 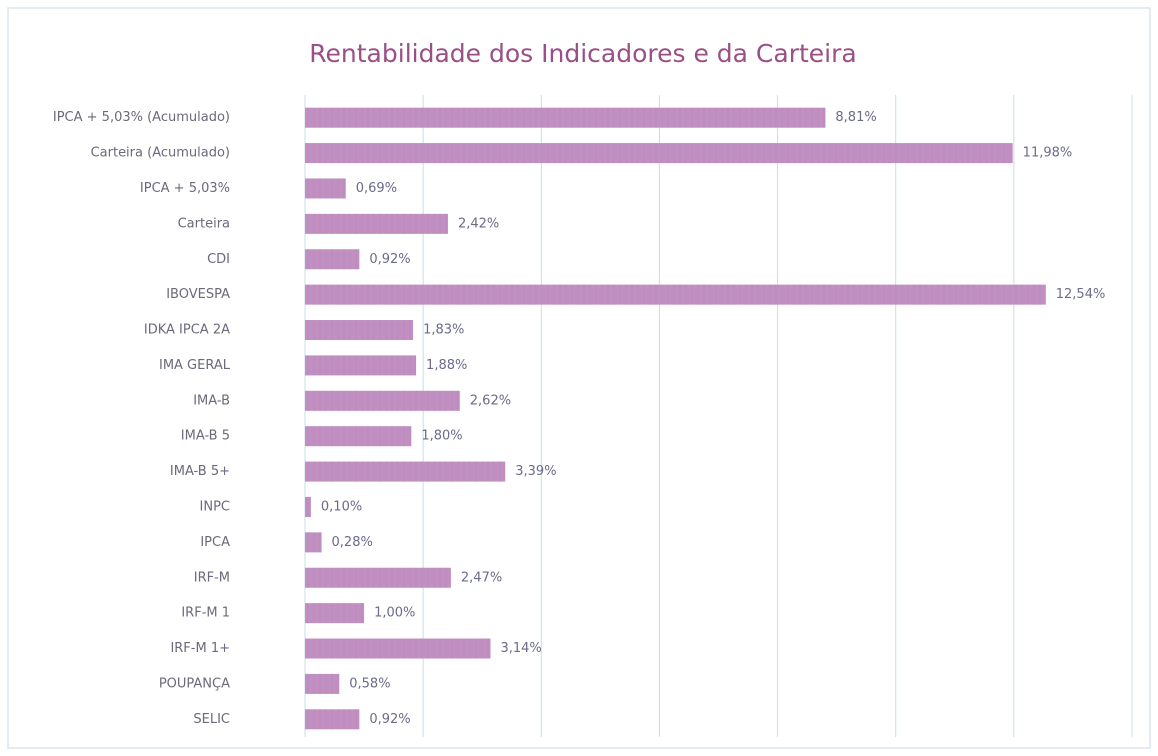 What do you see at coordinates (490, 400) in the screenshot?
I see `value-label: 2,62%` at bounding box center [490, 400].